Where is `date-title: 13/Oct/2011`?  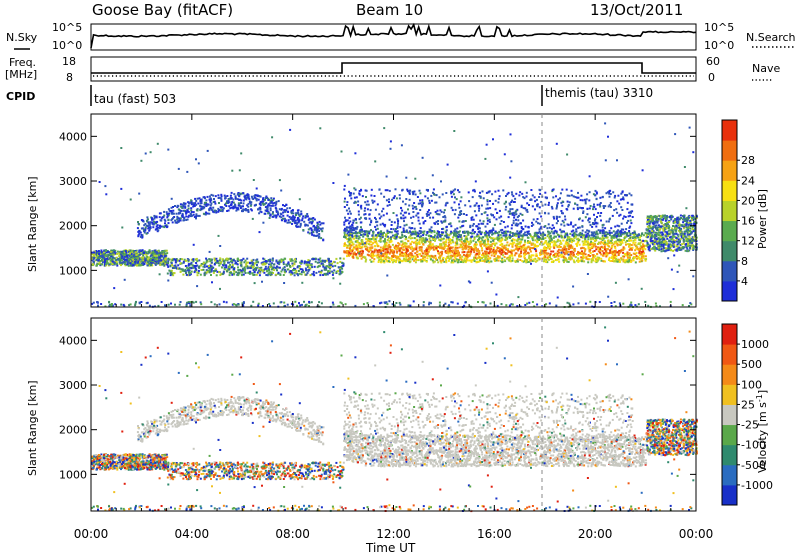 date-title: 13/Oct/2011 is located at coordinates (636, 10).